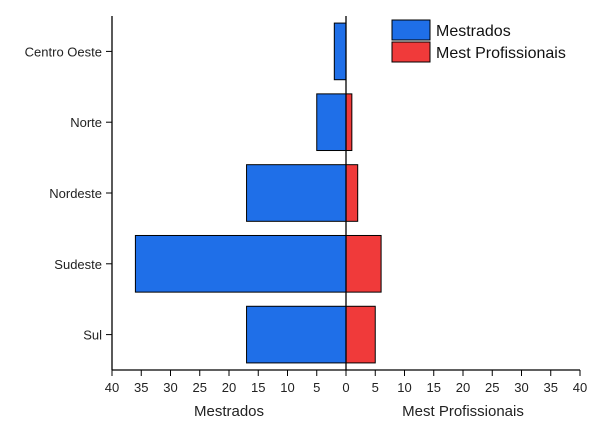  I want to click on category-label: Nordeste, so click(75, 193).